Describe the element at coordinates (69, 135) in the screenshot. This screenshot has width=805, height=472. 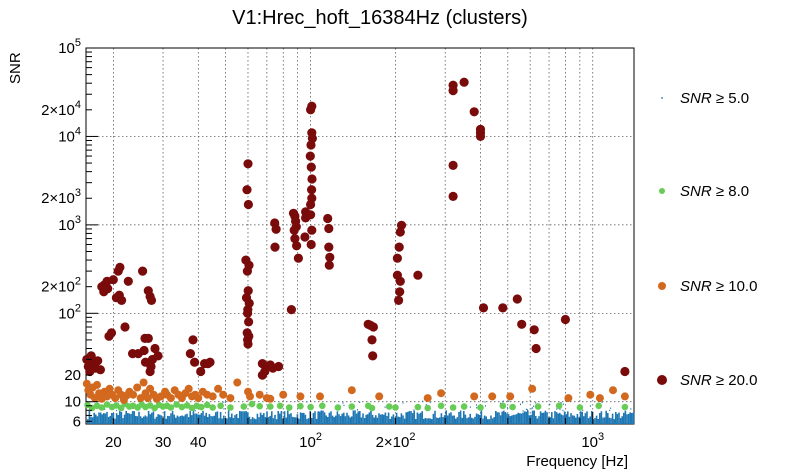
I see `tick-label: 10⁴` at that location.